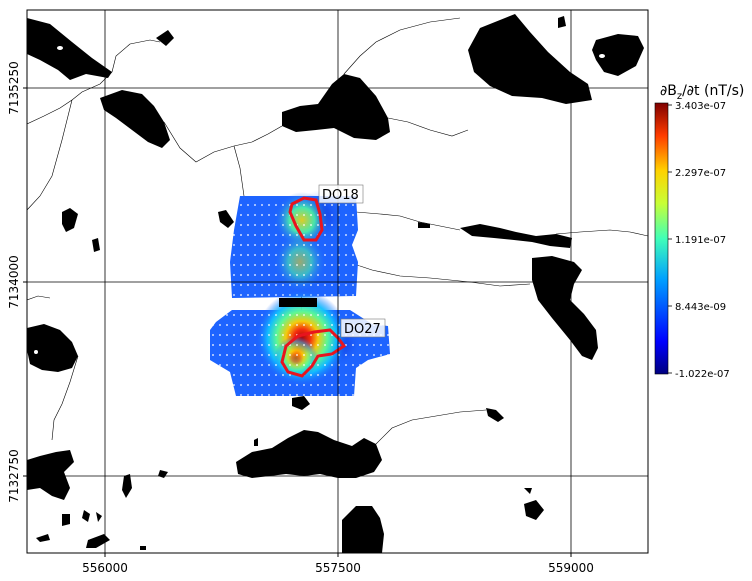  I want to click on svg-text: DO27, so click(362, 329).